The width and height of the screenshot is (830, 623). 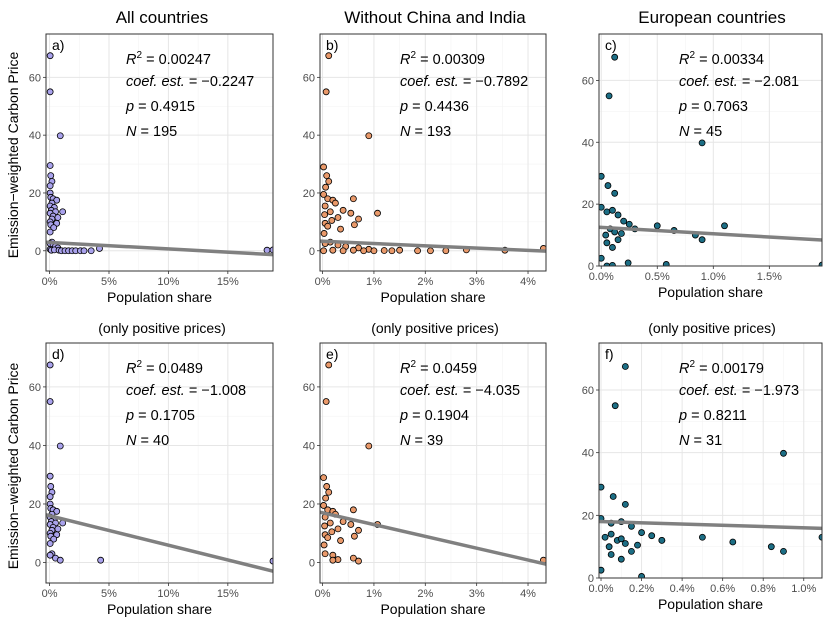 What do you see at coordinates (58, 45) in the screenshot?
I see `panel-label: a)` at bounding box center [58, 45].